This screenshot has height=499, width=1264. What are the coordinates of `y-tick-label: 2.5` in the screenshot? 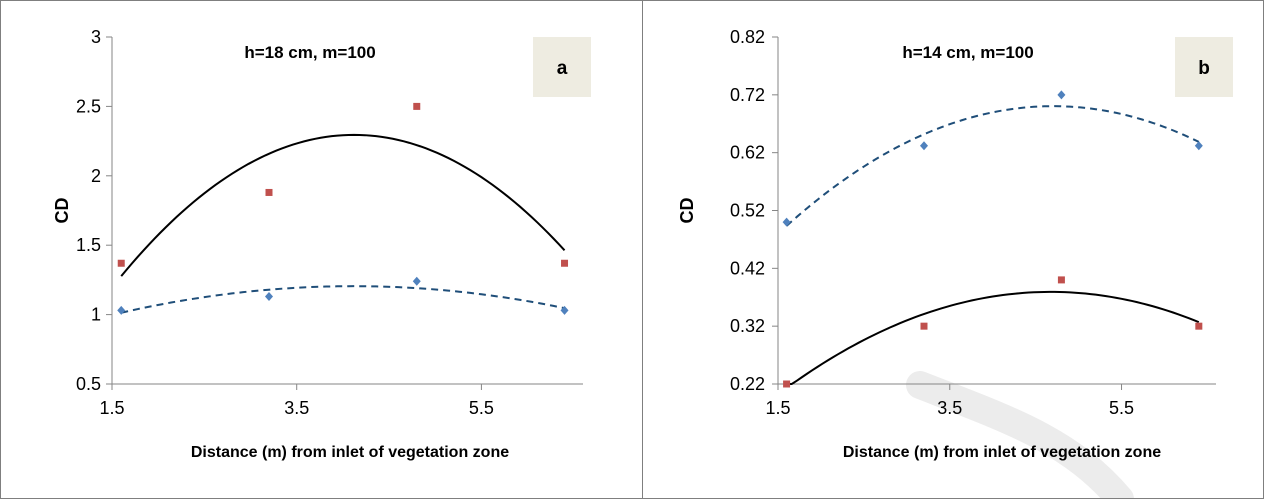 It's located at (88, 106).